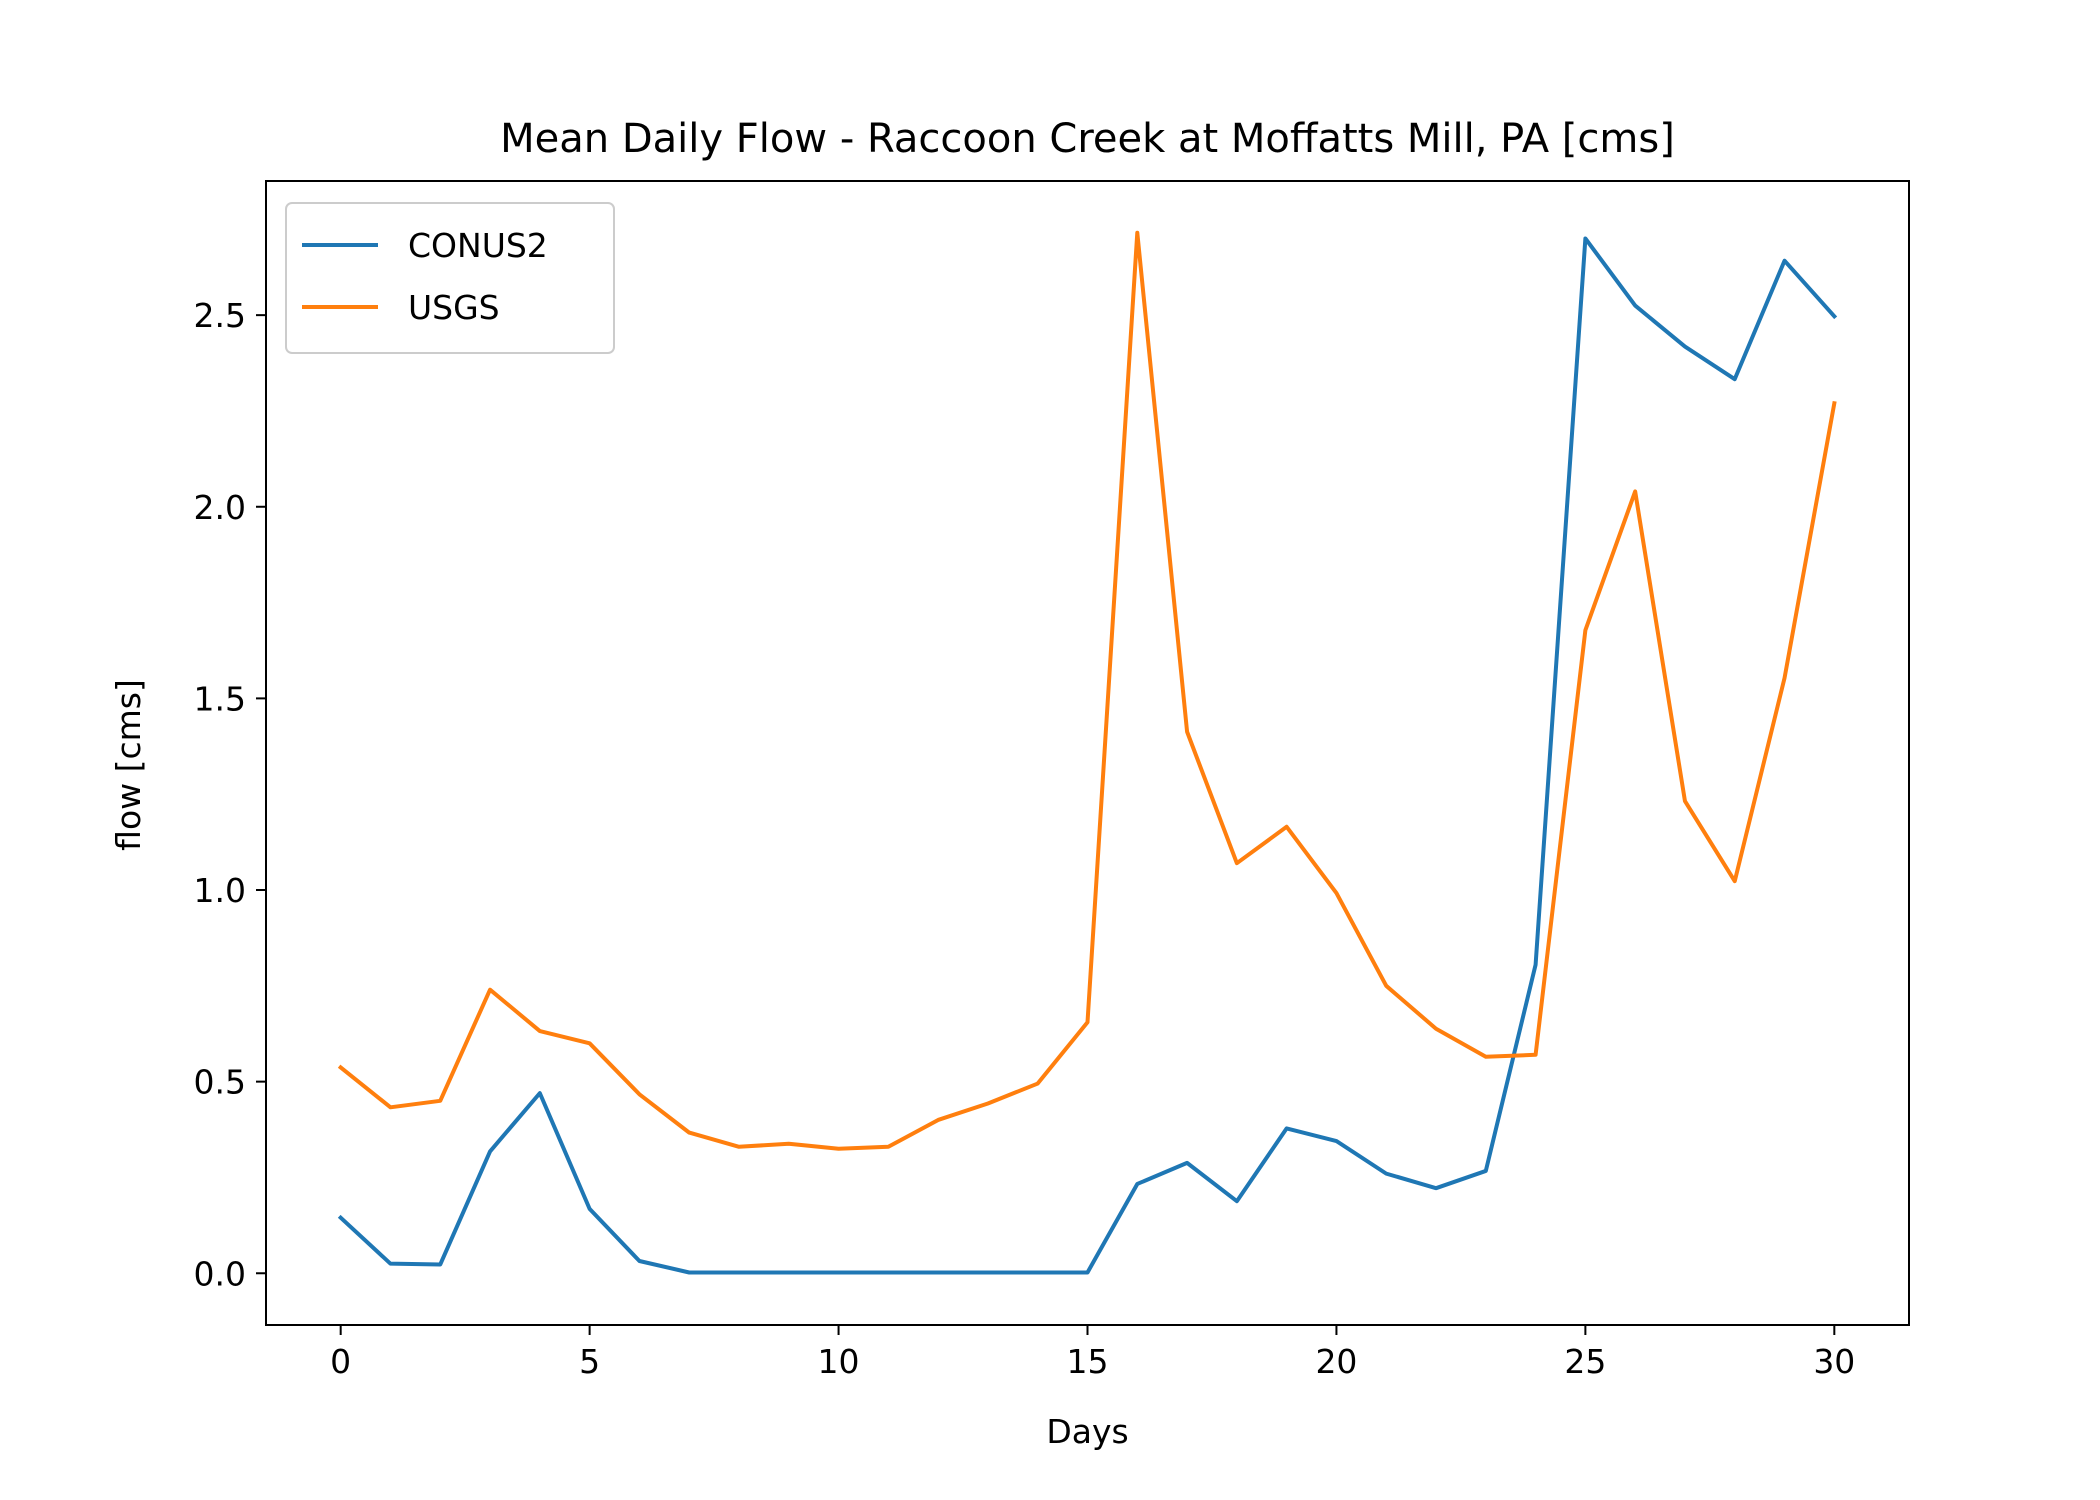 The height and width of the screenshot is (1500, 2100). I want to click on x-tick-label: 5, so click(589, 1361).